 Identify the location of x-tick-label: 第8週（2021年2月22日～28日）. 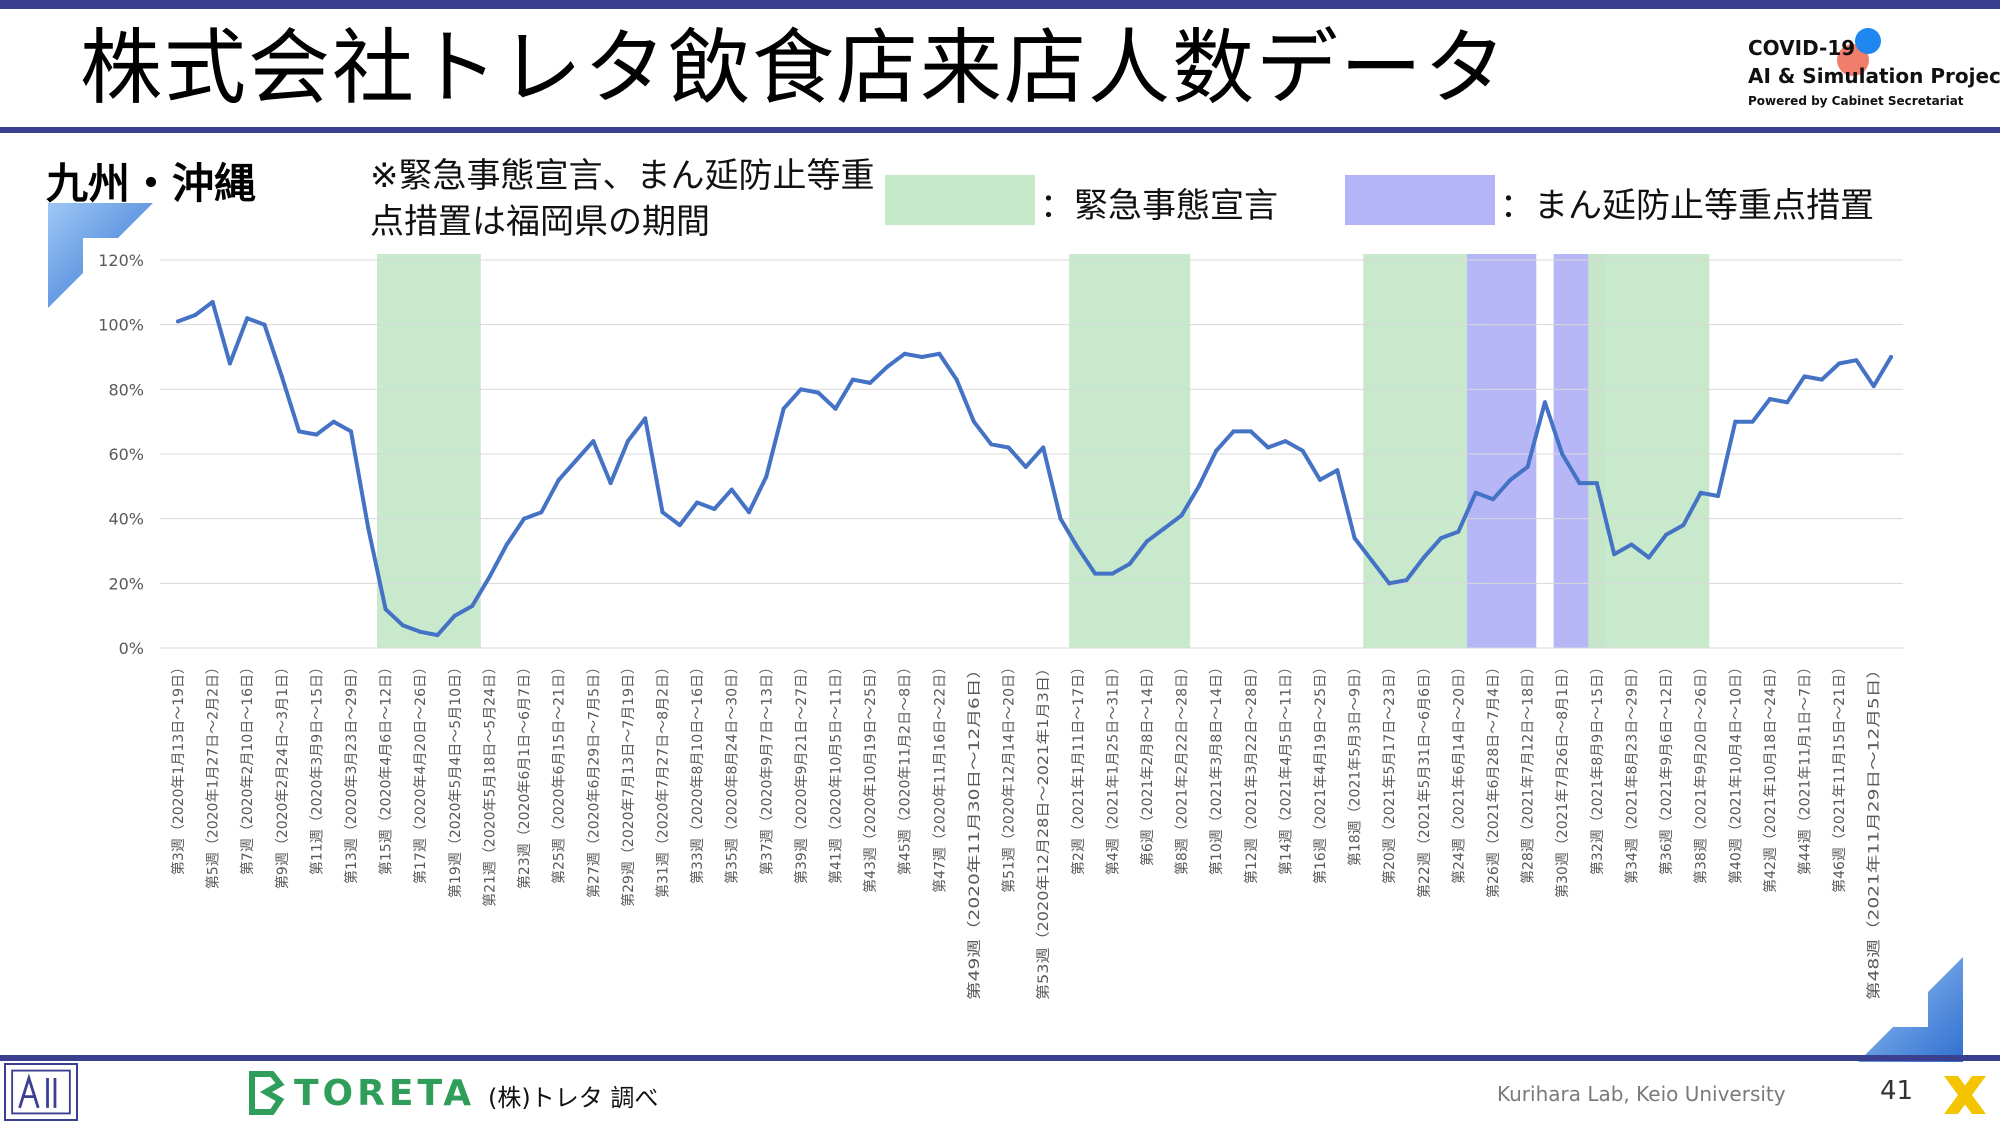
(1182, 767).